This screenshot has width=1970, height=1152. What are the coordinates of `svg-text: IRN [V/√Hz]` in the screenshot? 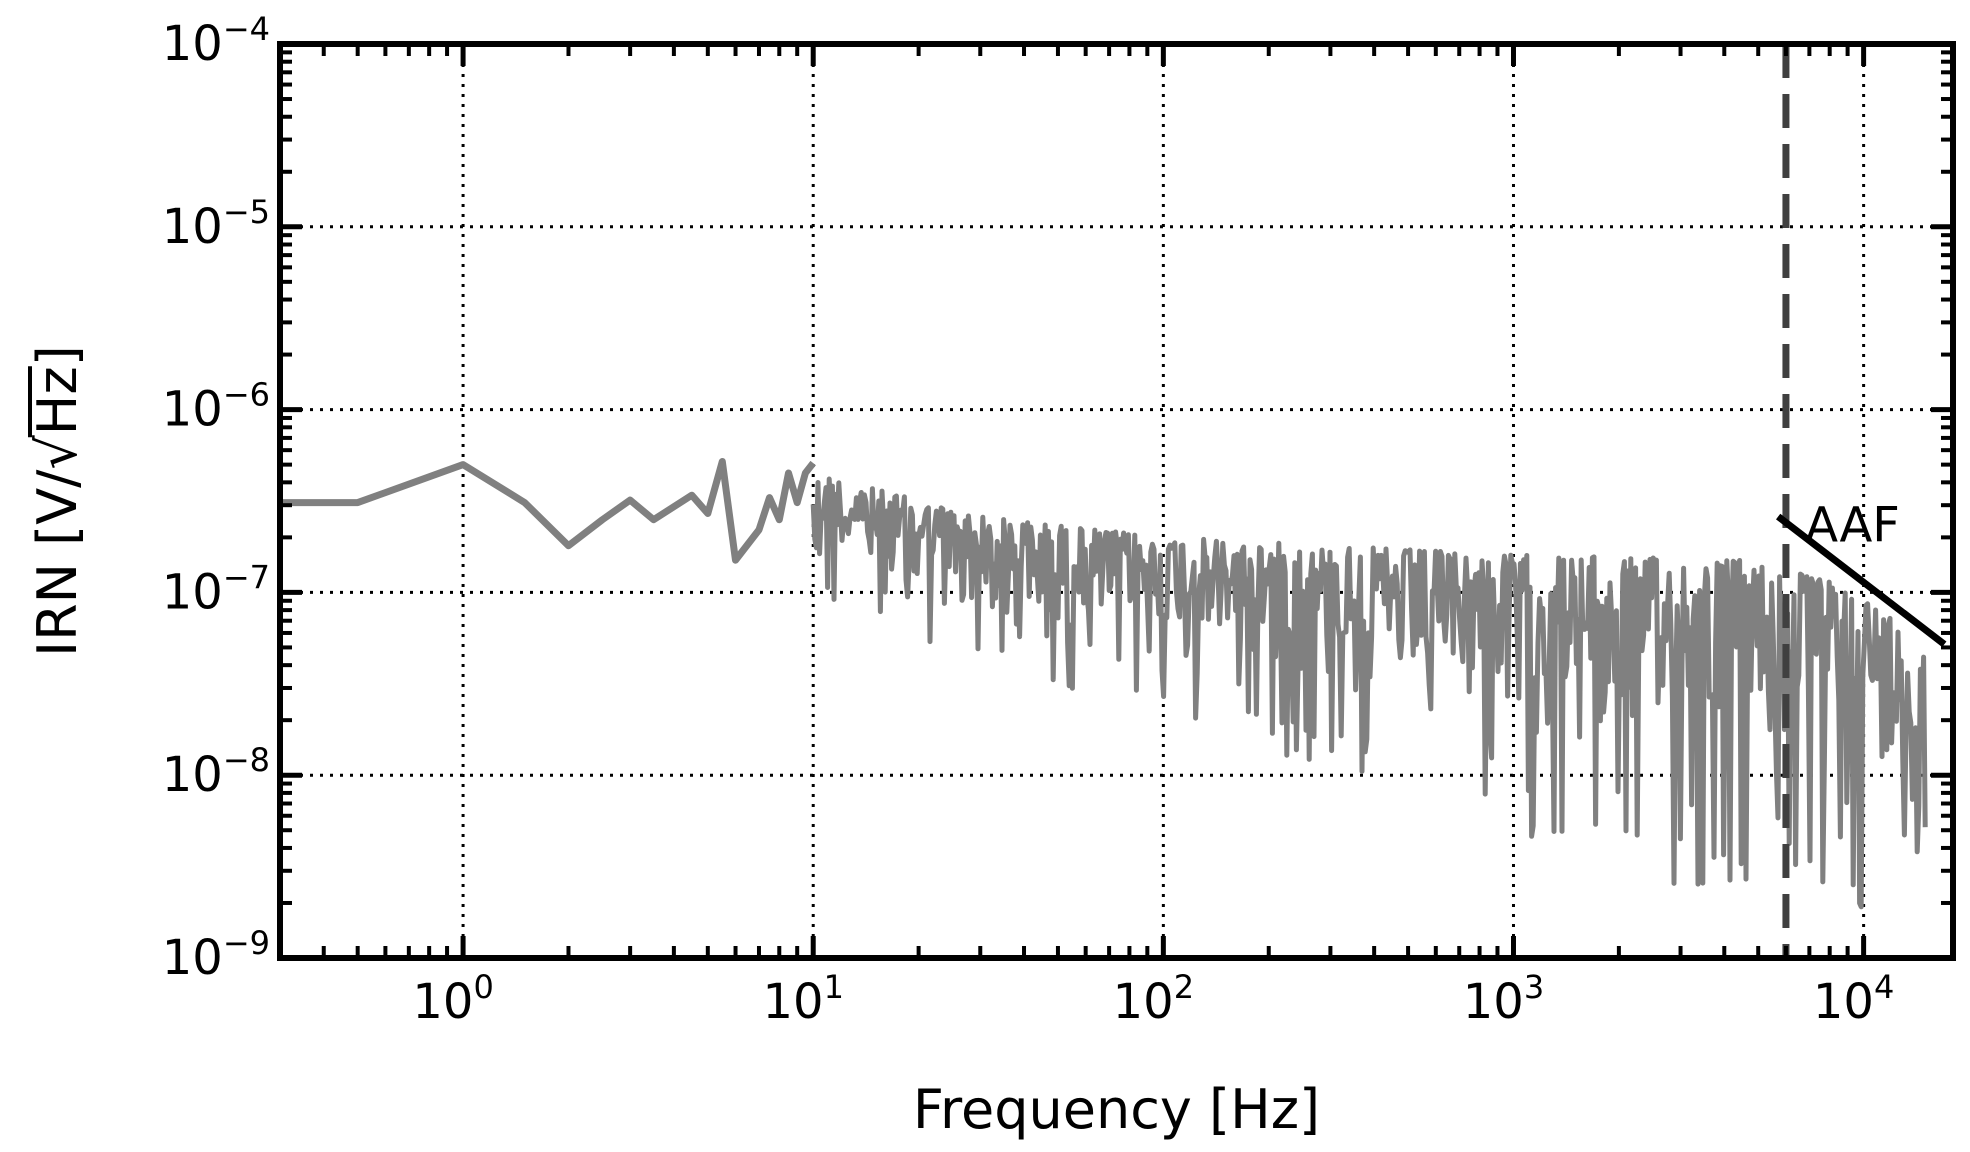 It's located at (57, 501).